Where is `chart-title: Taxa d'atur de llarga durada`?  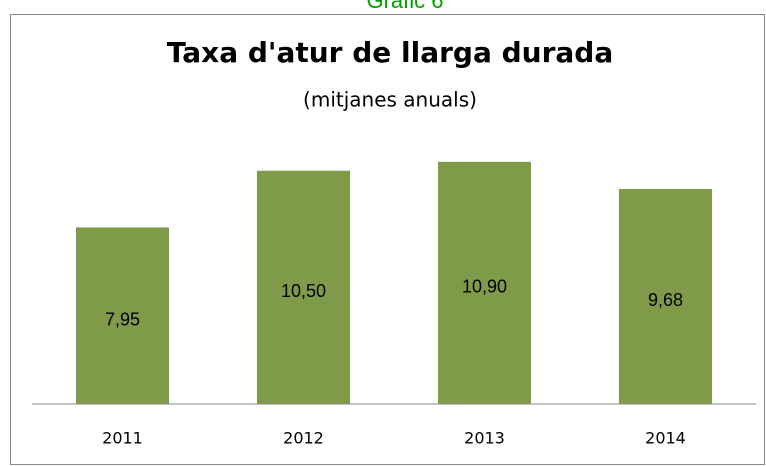 chart-title: Taxa d'atur de llarga durada is located at coordinates (390, 52).